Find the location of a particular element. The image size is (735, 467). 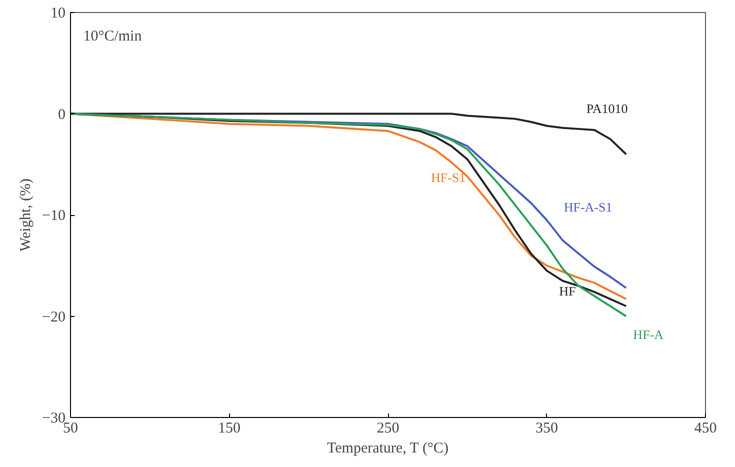

series-label: PA1010 is located at coordinates (607, 108).